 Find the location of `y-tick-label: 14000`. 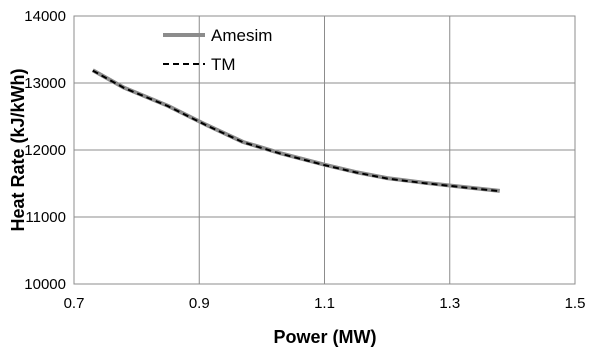

y-tick-label: 14000 is located at coordinates (45, 16).